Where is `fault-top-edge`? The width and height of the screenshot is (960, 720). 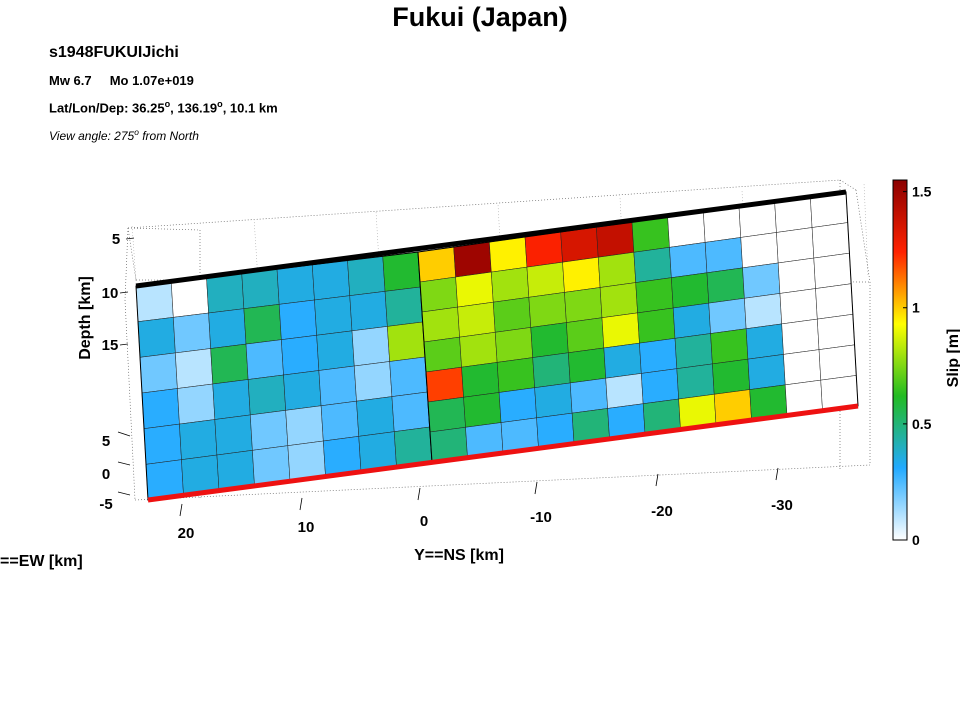
fault-top-edge is located at coordinates (491, 239).